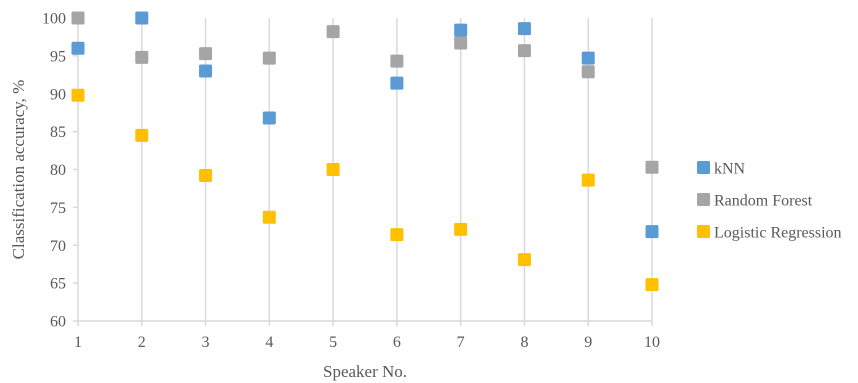 The height and width of the screenshot is (383, 858). I want to click on y-tick-label: 75, so click(58, 208).